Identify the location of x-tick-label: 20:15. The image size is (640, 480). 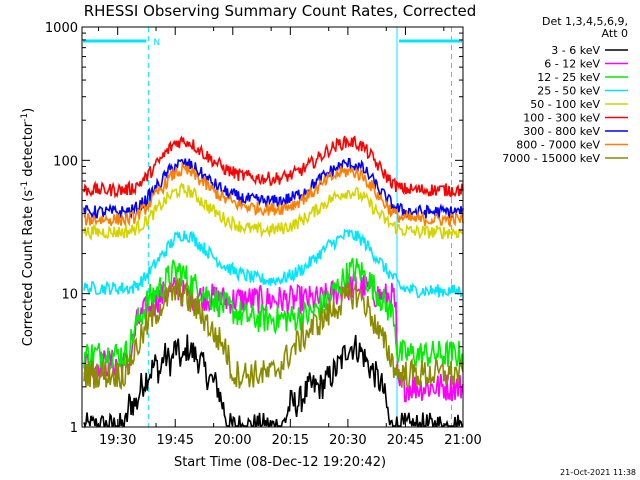
(290, 440).